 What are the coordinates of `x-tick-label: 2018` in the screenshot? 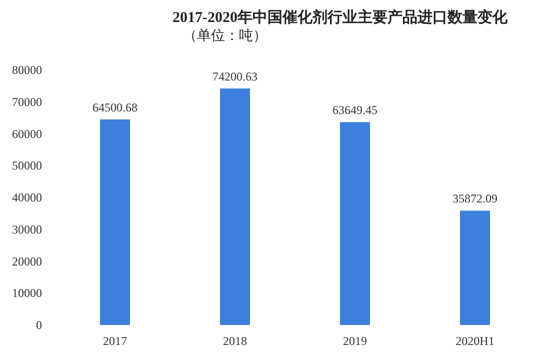 It's located at (235, 341).